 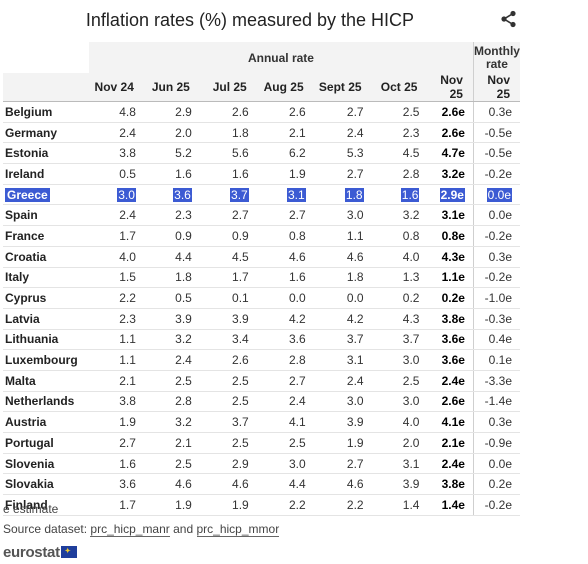 What do you see at coordinates (127, 111) in the screenshot?
I see `cell-value: 4.8` at bounding box center [127, 111].